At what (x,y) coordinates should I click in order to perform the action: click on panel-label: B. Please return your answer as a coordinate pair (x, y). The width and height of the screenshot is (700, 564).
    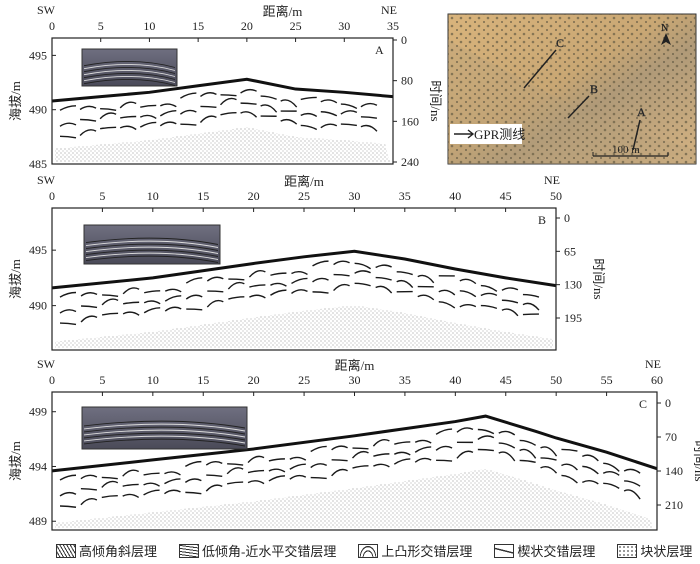
    Looking at the image, I should click on (542, 220).